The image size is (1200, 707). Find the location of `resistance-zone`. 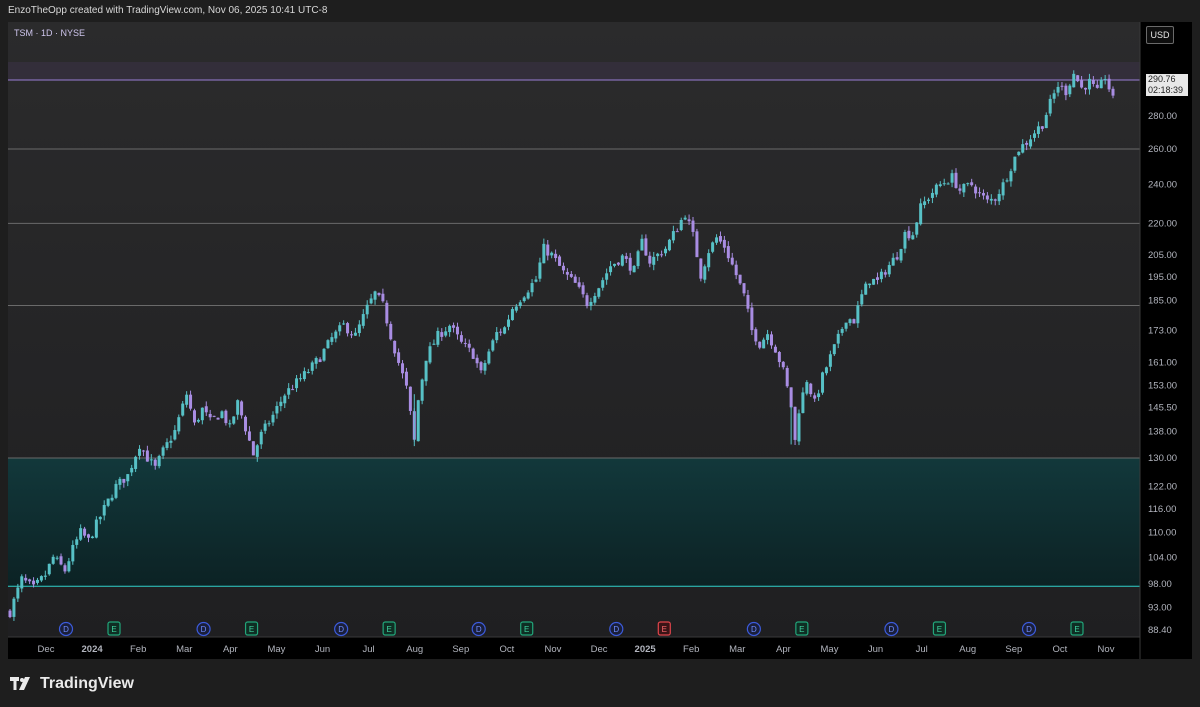

resistance-zone is located at coordinates (574, 71).